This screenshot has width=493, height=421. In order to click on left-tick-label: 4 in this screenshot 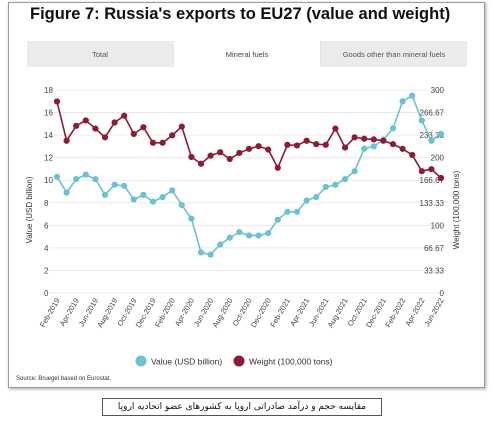, I will do `click(46, 248)`.